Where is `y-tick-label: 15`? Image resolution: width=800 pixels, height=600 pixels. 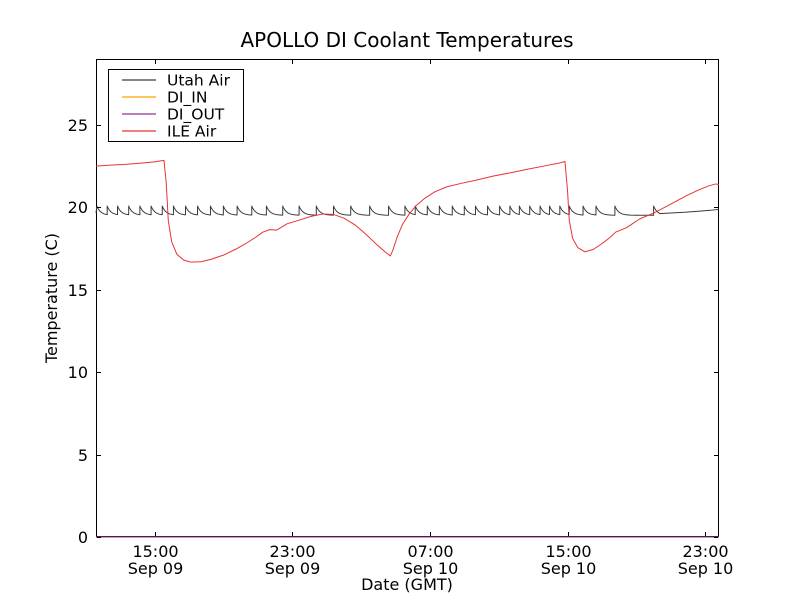 y-tick-label: 15 is located at coordinates (78, 290).